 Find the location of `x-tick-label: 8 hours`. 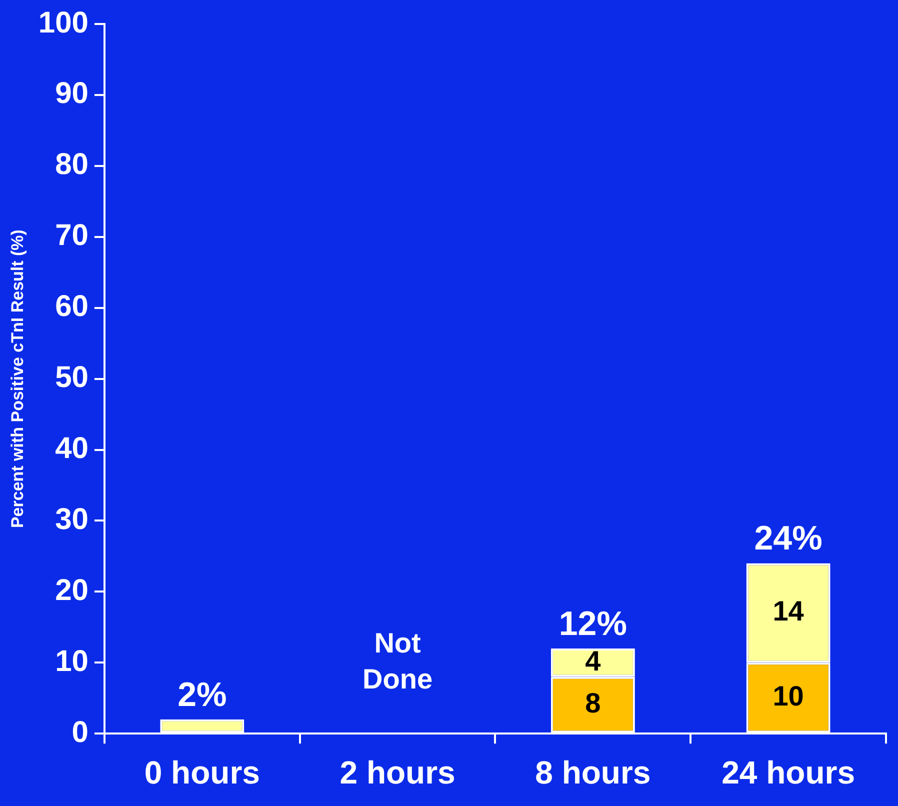

x-tick-label: 8 hours is located at coordinates (593, 772).